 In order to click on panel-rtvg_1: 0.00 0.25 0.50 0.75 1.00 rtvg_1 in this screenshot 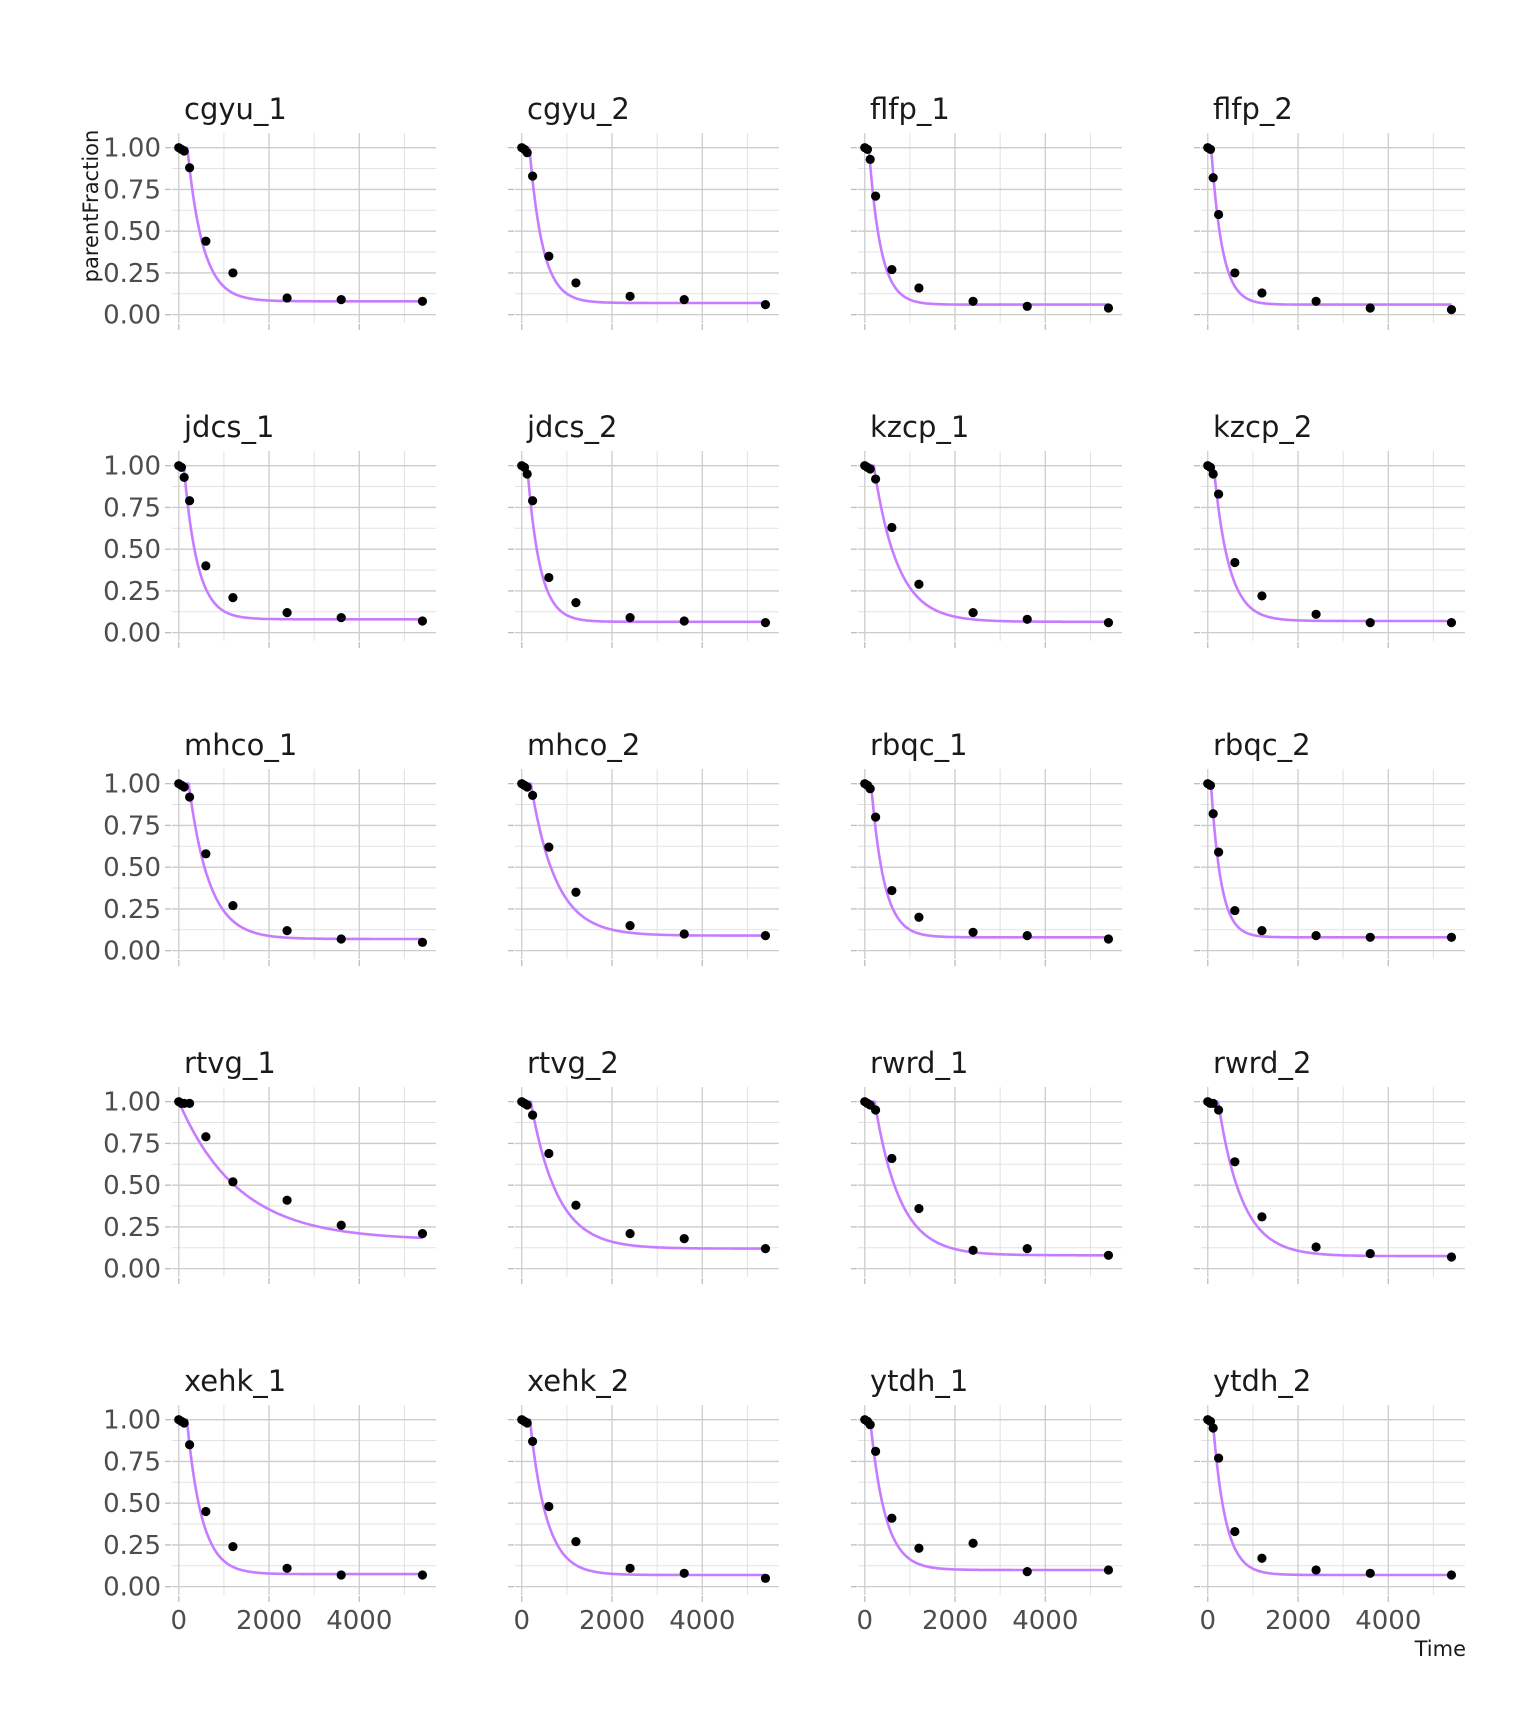, I will do `click(269, 1165)`.